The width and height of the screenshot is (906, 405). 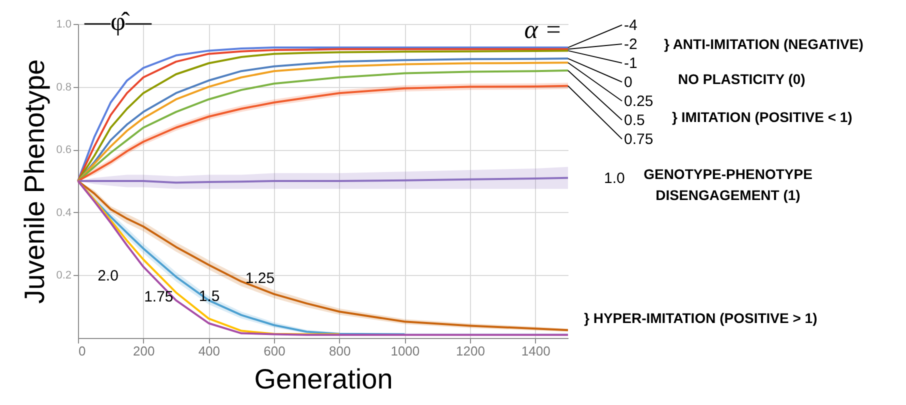 What do you see at coordinates (631, 63) in the screenshot?
I see `text: -1` at bounding box center [631, 63].